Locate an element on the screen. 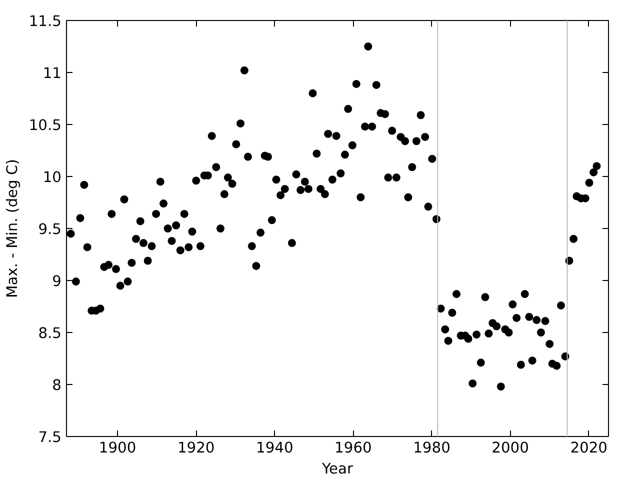  x-tick-label: 2020 is located at coordinates (589, 448).